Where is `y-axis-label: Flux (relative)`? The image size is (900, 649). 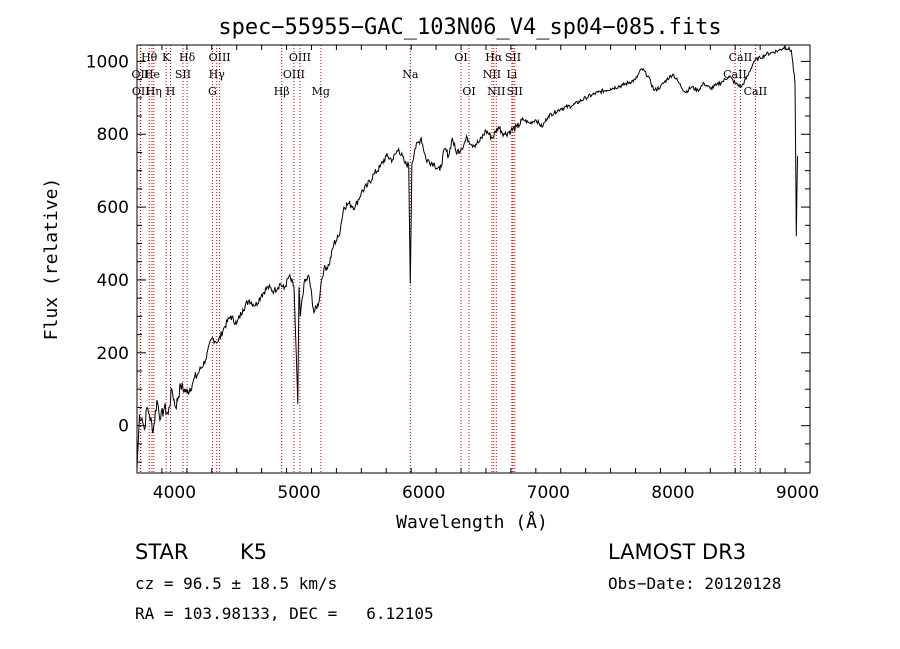
y-axis-label: Flux (relative) is located at coordinates (51, 259).